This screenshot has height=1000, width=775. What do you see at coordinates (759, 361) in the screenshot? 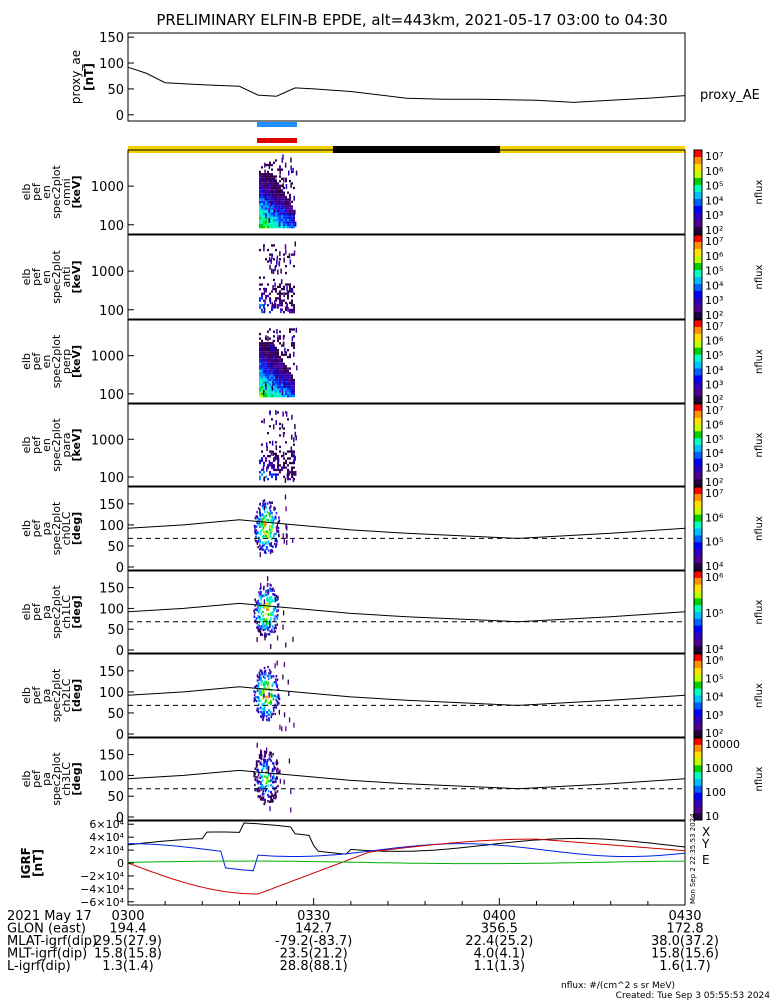
I see `colorbar-label: nflux` at bounding box center [759, 361].